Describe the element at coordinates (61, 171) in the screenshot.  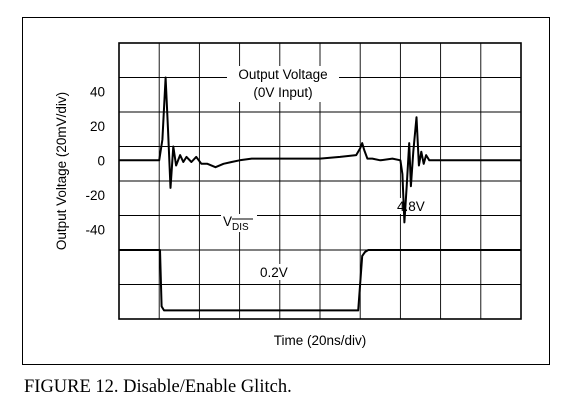
I see `y-axis-title: Output Voltage (20mV/div)` at that location.